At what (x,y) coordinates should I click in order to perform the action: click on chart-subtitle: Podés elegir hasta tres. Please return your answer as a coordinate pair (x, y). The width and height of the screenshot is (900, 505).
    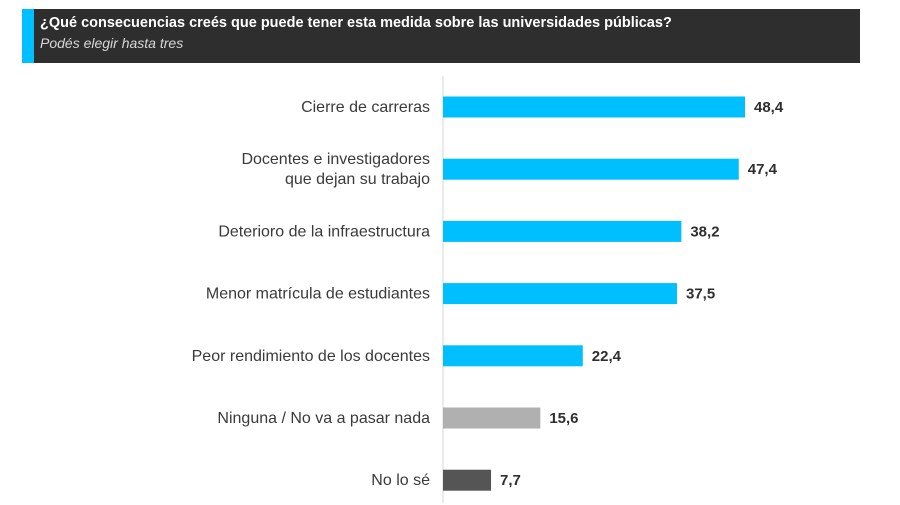
    Looking at the image, I should click on (112, 43).